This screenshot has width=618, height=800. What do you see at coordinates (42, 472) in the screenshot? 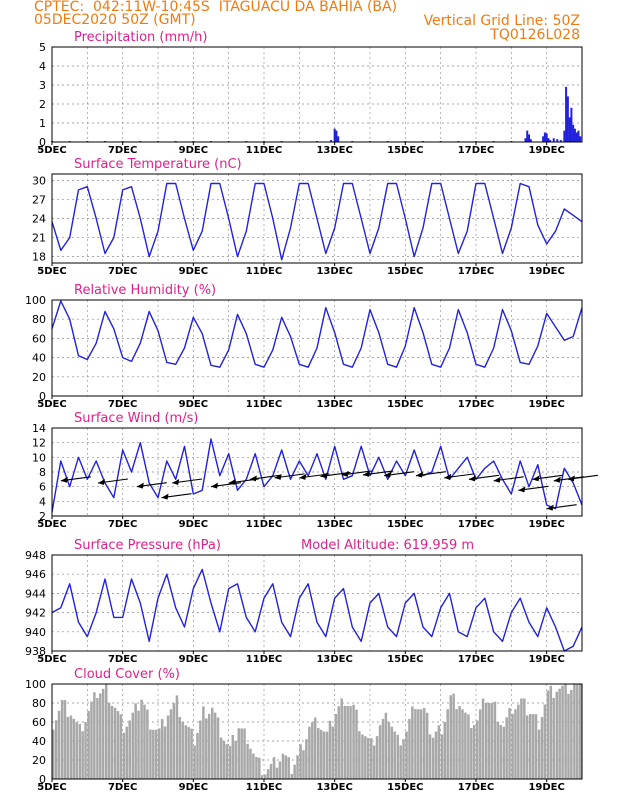
I see `y-tick-label: 8` at bounding box center [42, 472].